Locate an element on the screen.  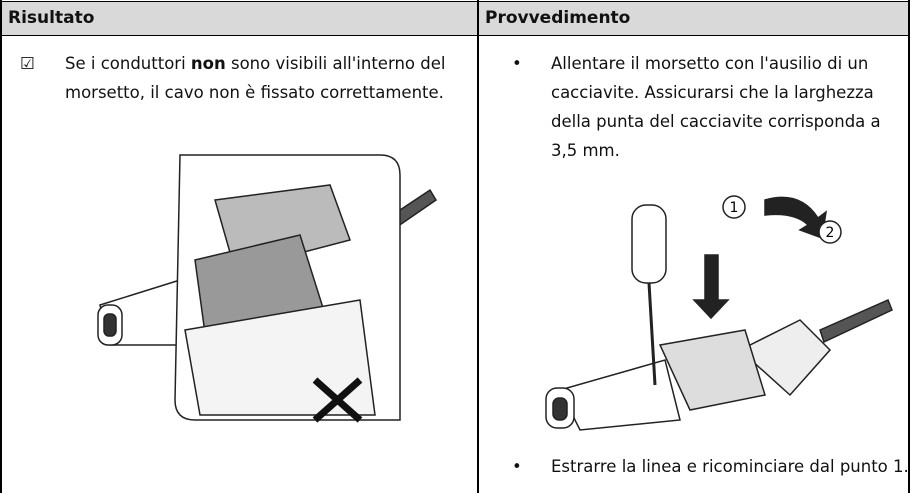
text: Se i conduttori is located at coordinates (128, 63).